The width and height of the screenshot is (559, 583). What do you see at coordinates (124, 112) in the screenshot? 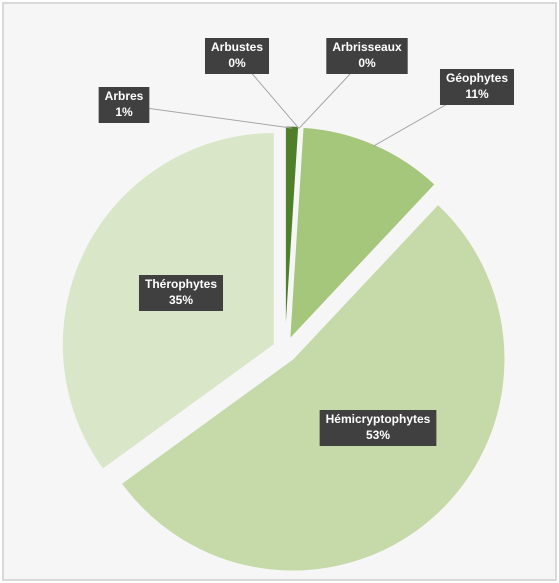
I see `label-value: 1%` at bounding box center [124, 112].